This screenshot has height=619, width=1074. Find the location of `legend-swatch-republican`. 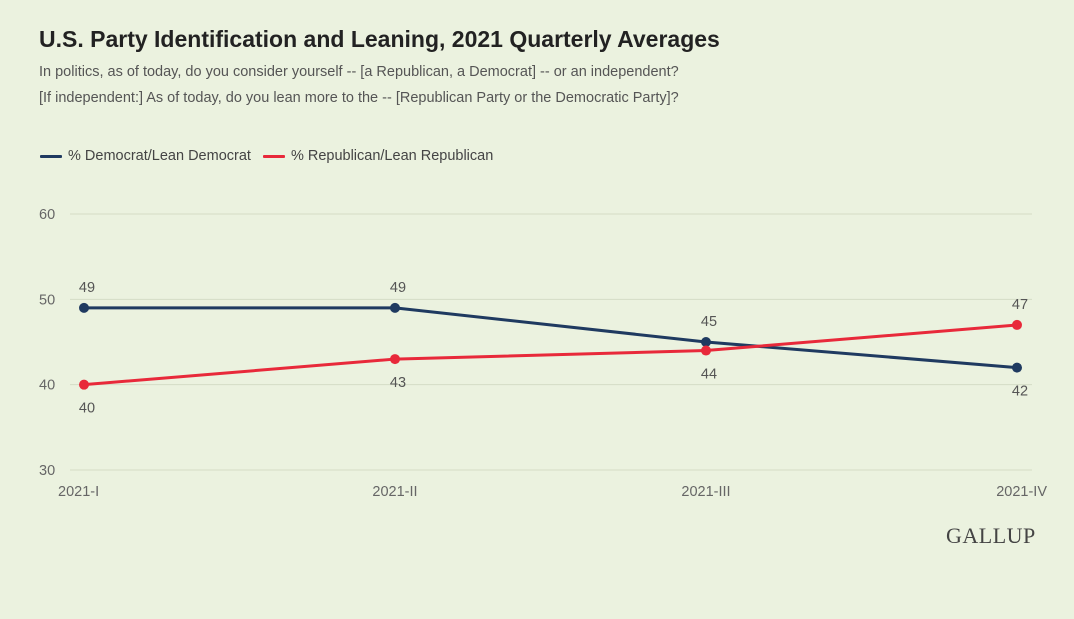

legend-swatch-republican is located at coordinates (273, 156).